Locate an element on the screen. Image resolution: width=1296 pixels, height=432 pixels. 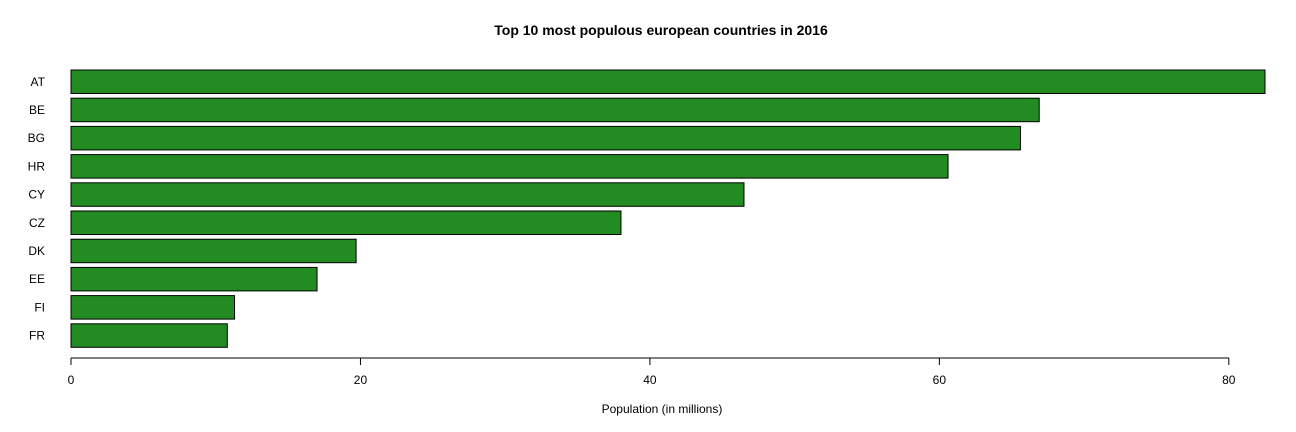
category-label-at: AT is located at coordinates (38, 82).